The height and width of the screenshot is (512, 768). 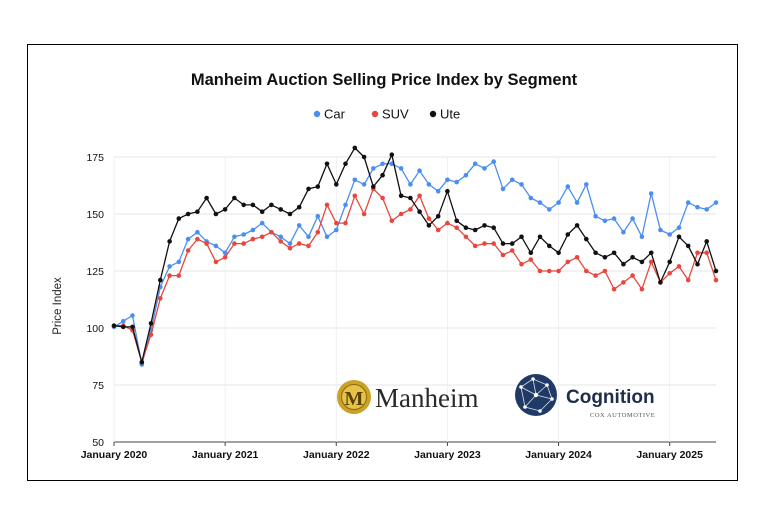 What do you see at coordinates (447, 455) in the screenshot?
I see `x-tick-label: January 2023` at bounding box center [447, 455].